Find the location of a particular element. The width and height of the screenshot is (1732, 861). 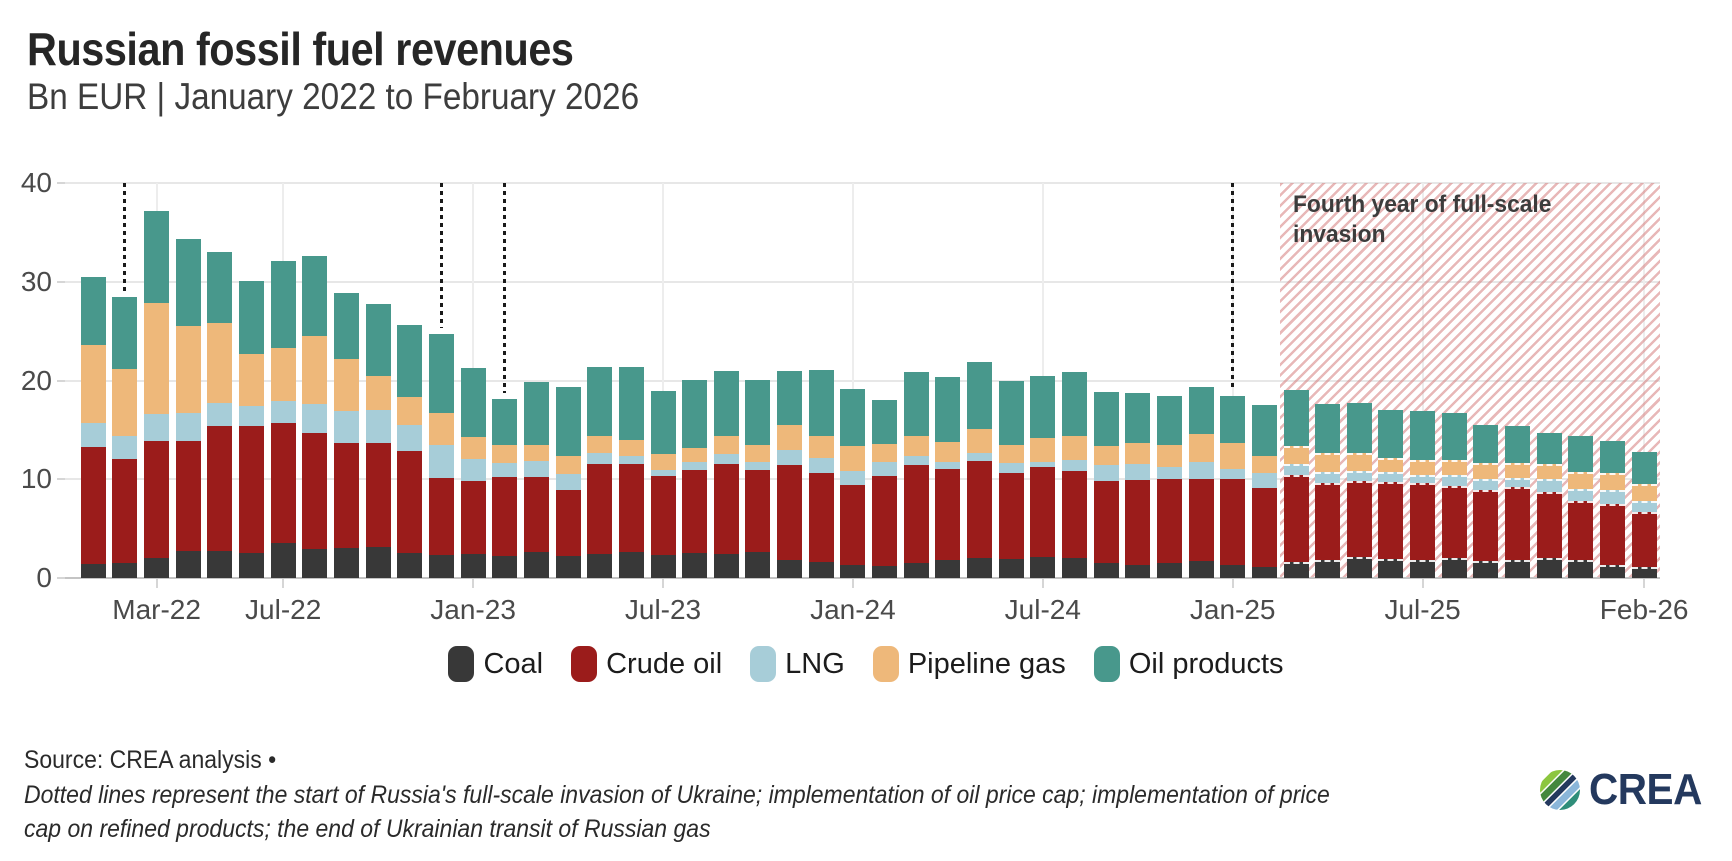

legend-item-pipeline-gas: Pipeline gas is located at coordinates (969, 664).